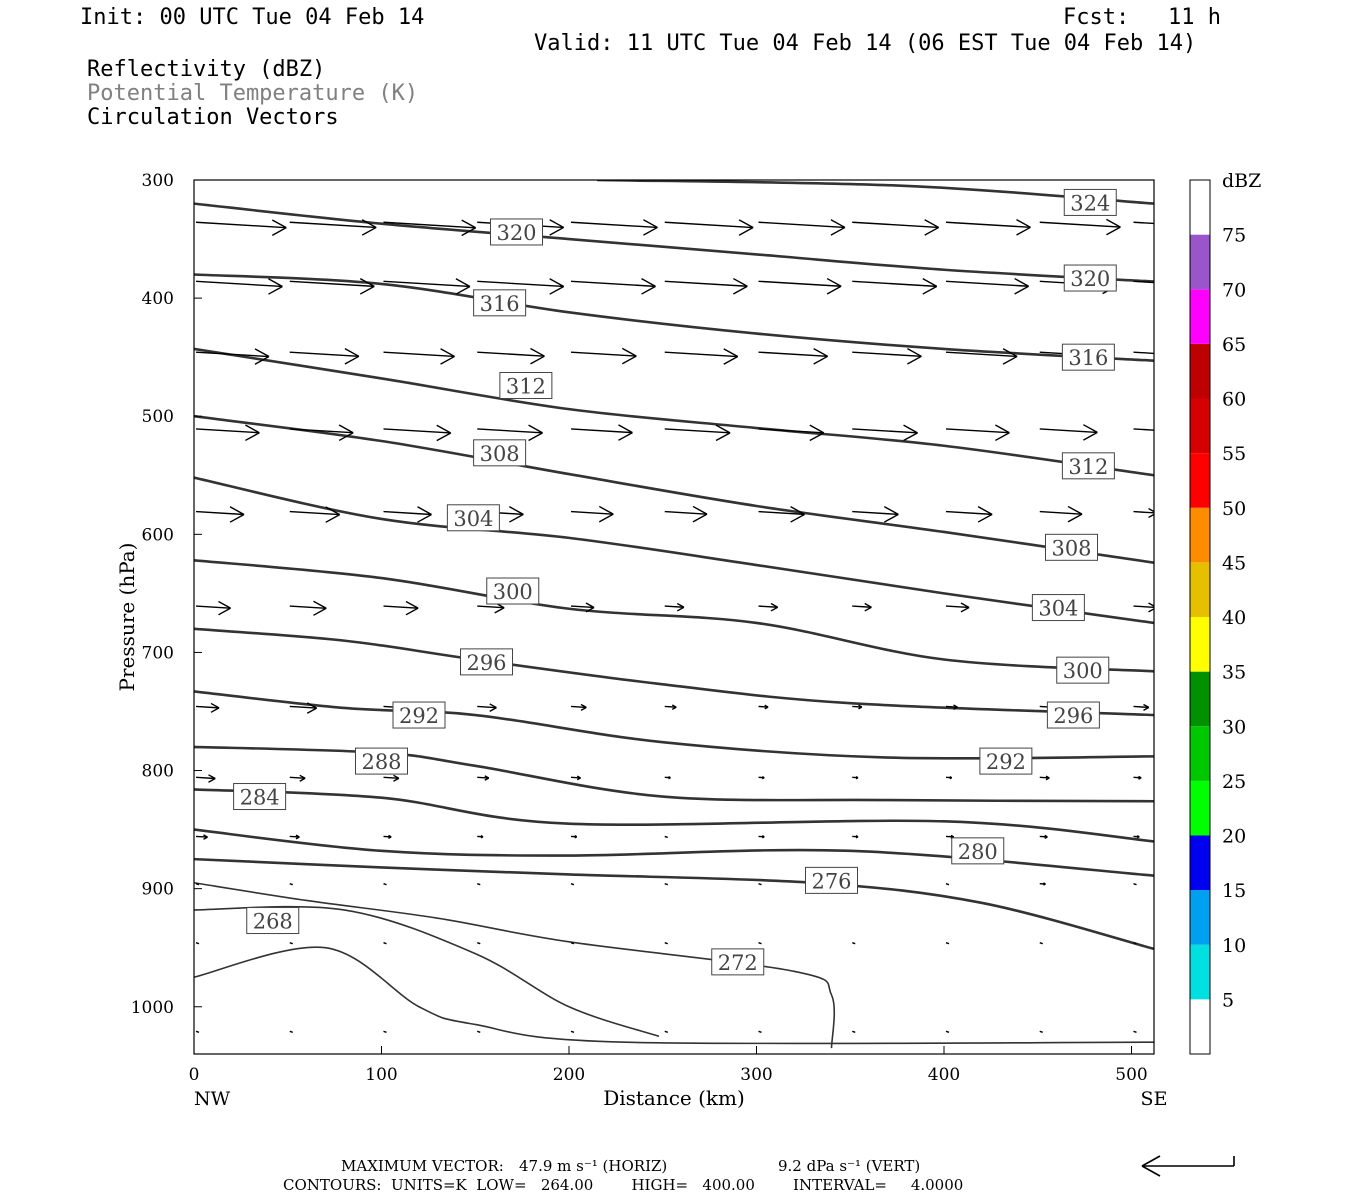  I want to click on contour-label: 324, so click(1090, 203).